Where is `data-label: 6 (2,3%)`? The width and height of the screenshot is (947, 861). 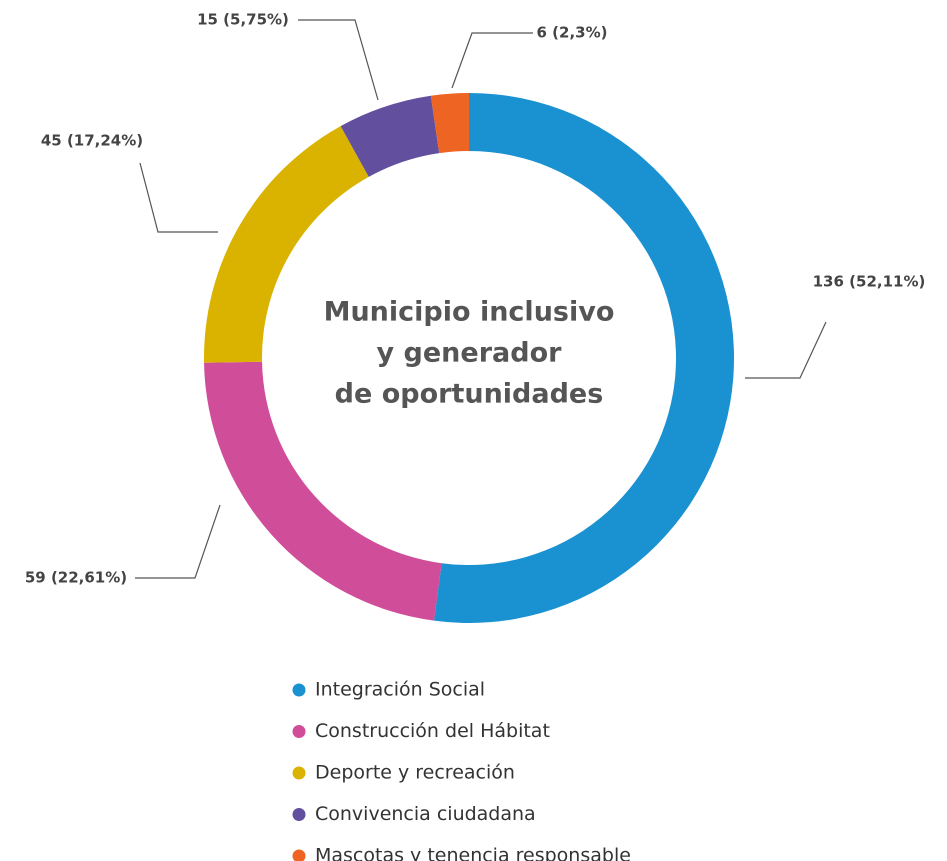
data-label: 6 (2,3%) is located at coordinates (572, 33).